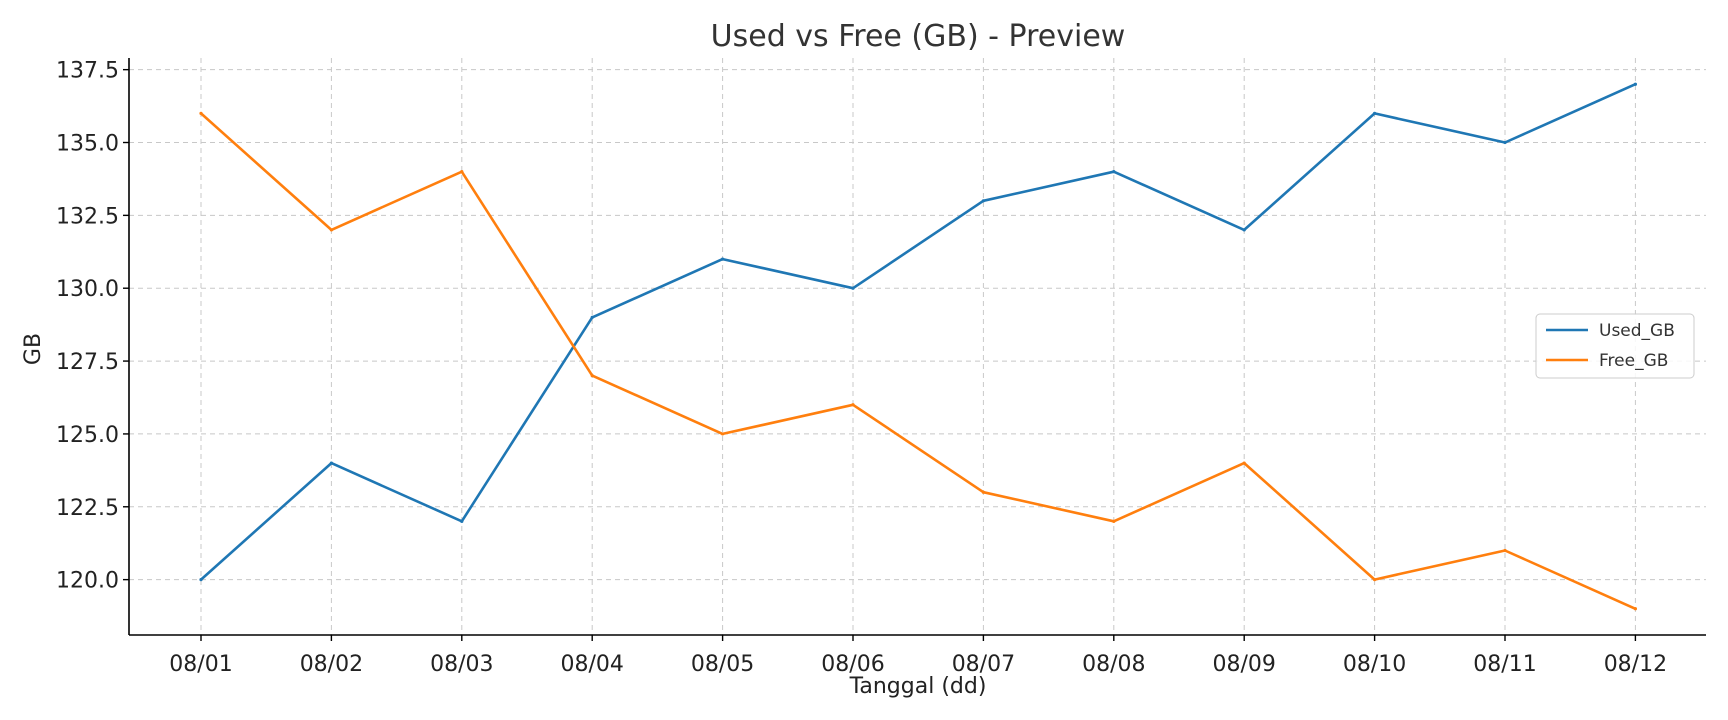  I want to click on x-tick-label: 08/02, so click(331, 664).